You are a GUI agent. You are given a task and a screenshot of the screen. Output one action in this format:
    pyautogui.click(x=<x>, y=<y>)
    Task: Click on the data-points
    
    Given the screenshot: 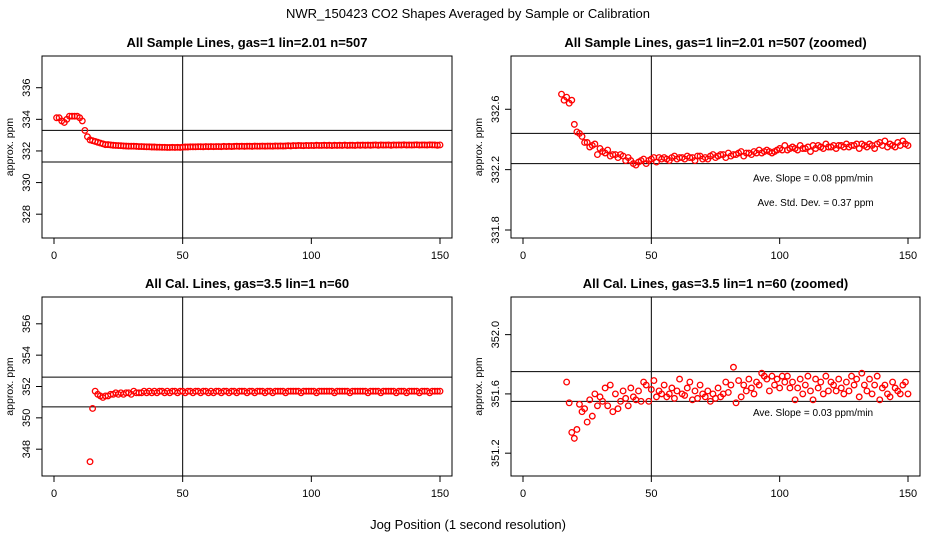 What is the action you would take?
    pyautogui.click(x=735, y=129)
    